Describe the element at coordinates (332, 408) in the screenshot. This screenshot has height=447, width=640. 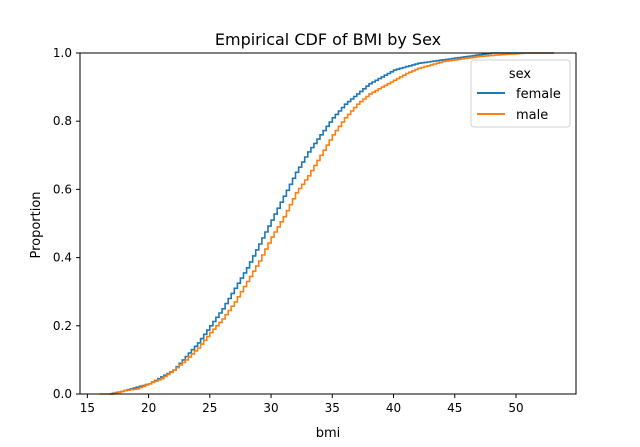
I see `x-tick-label: 35` at that location.